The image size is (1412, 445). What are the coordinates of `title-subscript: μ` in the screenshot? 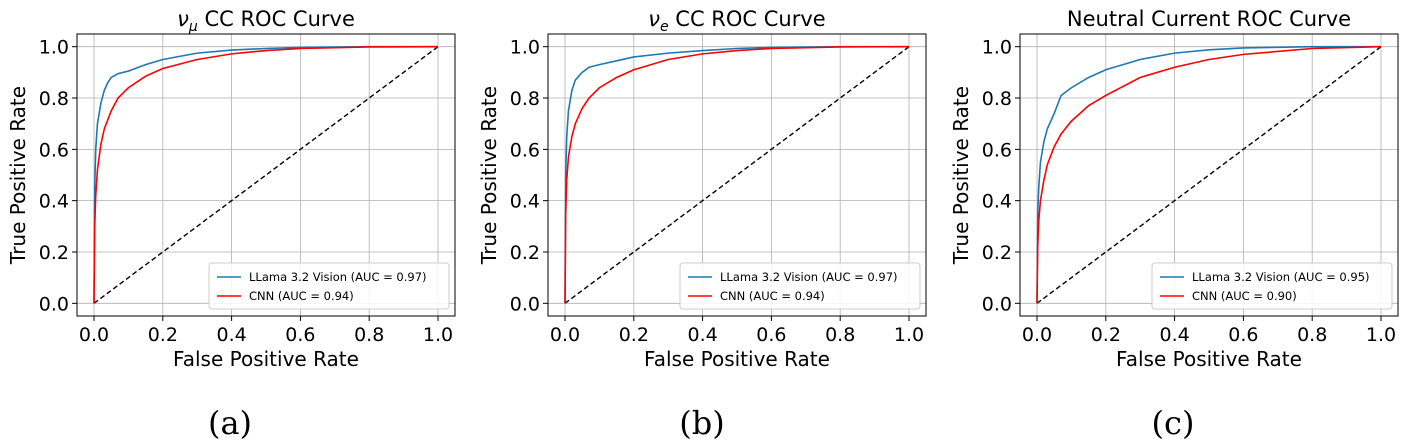 It's located at (193, 27).